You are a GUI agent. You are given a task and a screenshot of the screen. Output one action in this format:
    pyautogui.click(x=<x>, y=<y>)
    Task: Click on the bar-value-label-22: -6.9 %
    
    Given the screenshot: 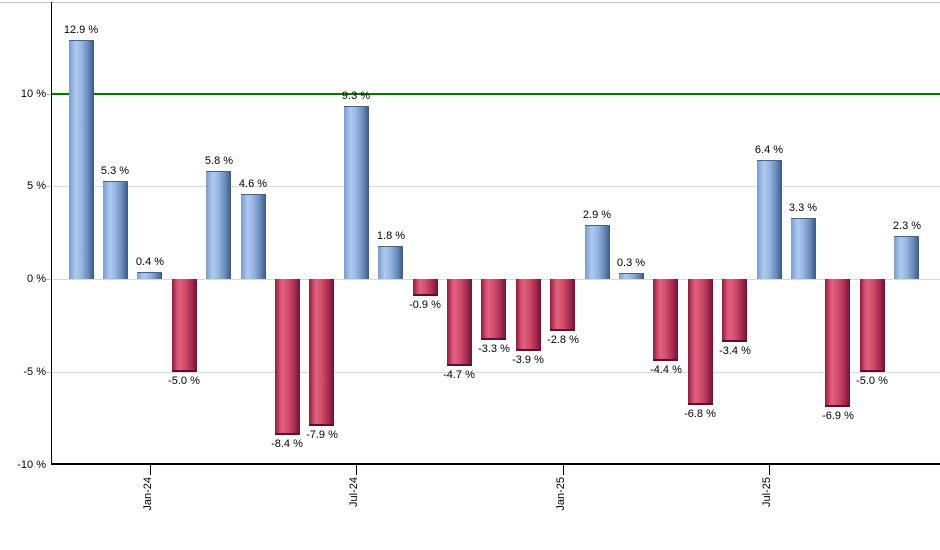 What is the action you would take?
    pyautogui.click(x=838, y=416)
    